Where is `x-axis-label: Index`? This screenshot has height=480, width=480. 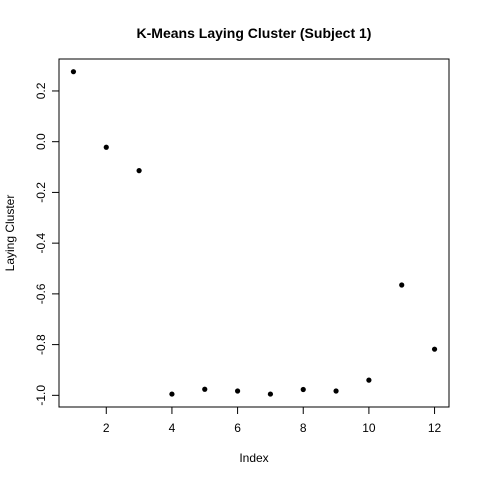
x-axis-label: Index is located at coordinates (253, 458).